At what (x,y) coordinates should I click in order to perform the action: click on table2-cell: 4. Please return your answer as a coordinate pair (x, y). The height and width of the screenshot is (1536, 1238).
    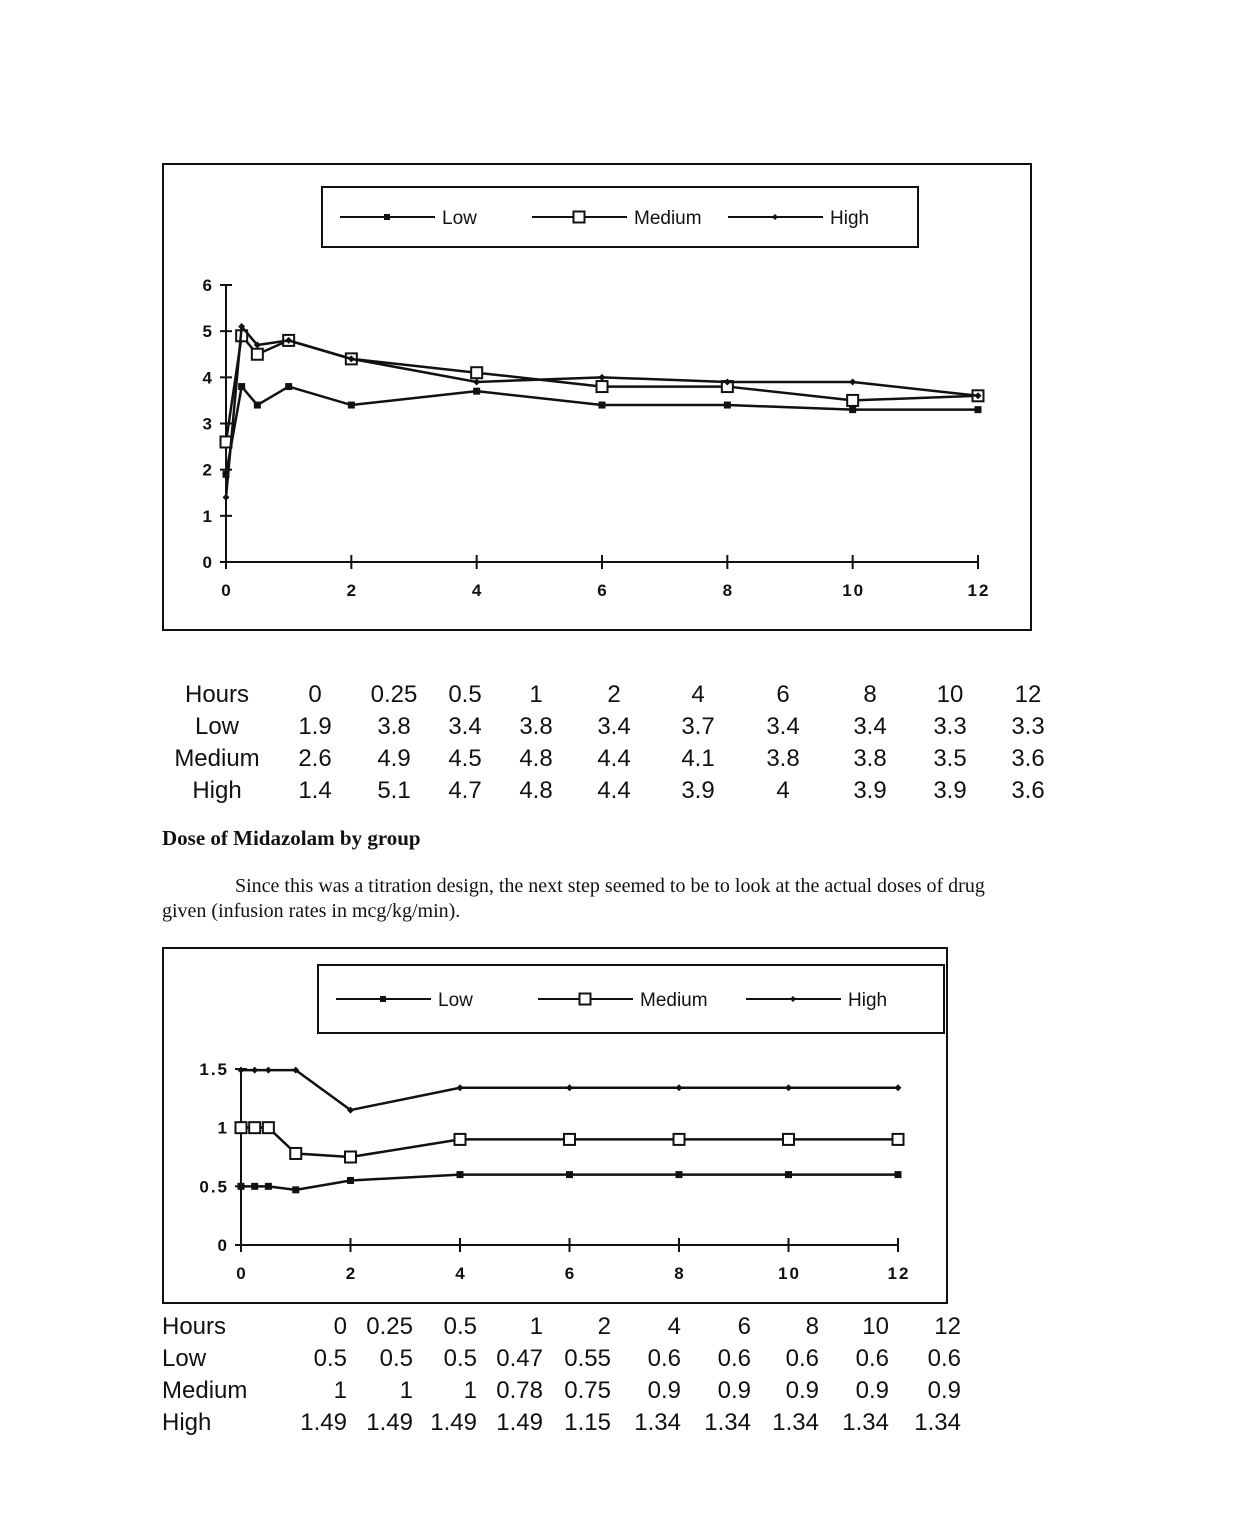
    Looking at the image, I should click on (674, 1326).